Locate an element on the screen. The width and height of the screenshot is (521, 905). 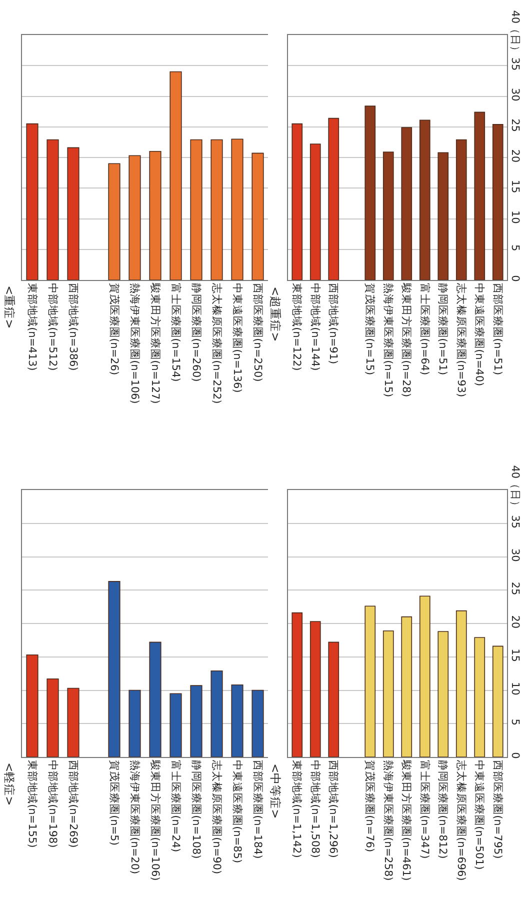
x-tick-label: 静岡医療圏(n=51) is located at coordinates (443, 329).